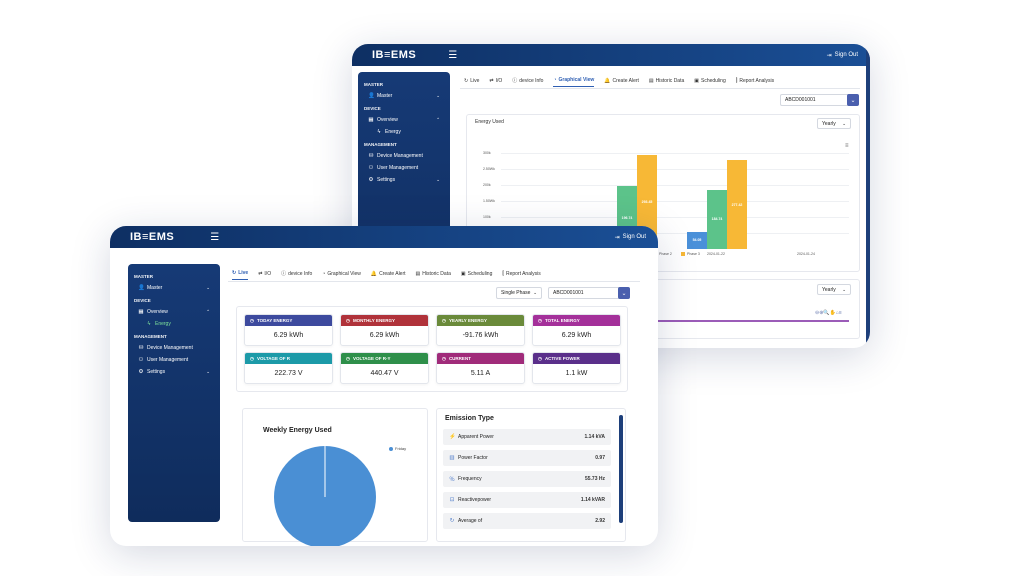 This screenshot has width=1024, height=576. Describe the element at coordinates (527, 437) in the screenshot. I see `emission-row: ⚡ Apparent Power 1.14 kVA` at that location.